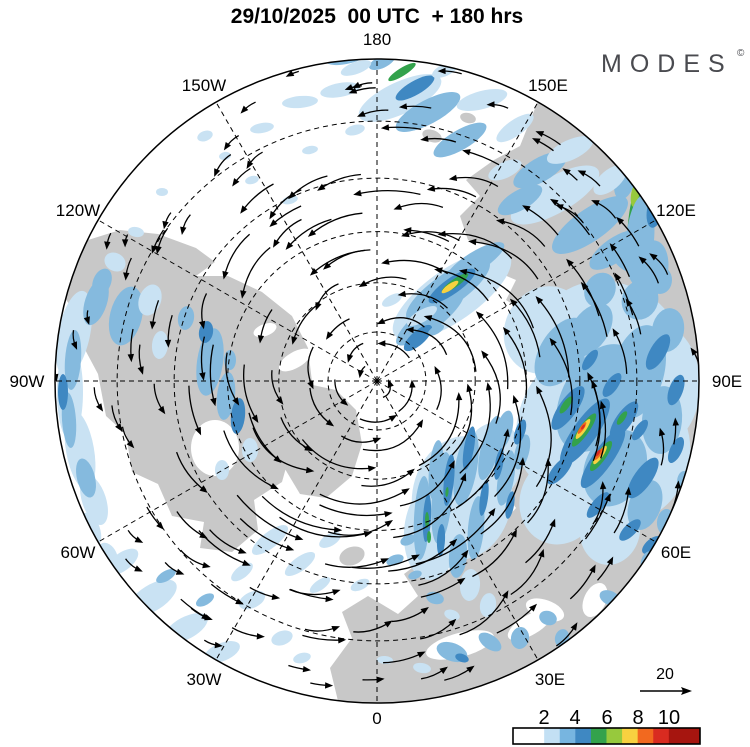  I want to click on lon-label-120e: 120E, so click(676, 210).